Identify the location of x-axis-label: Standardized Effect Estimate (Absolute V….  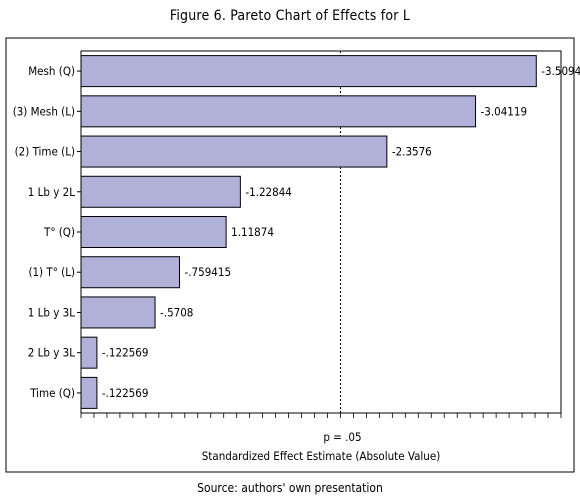
(321, 456).